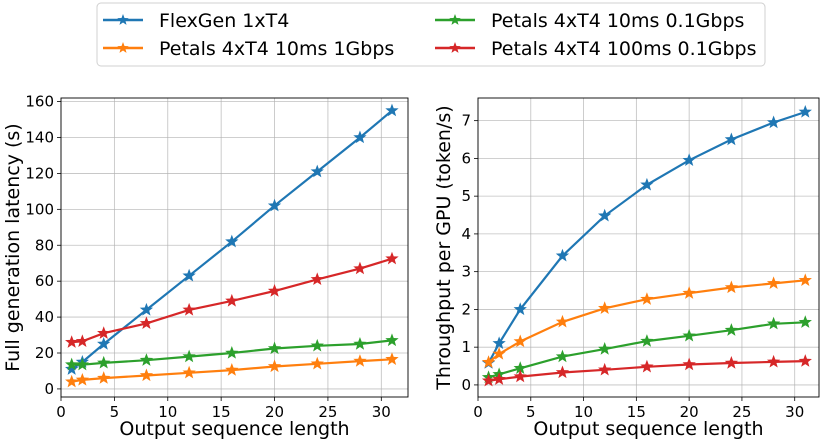  I want to click on y-tick-label: 7, so click(466, 121).